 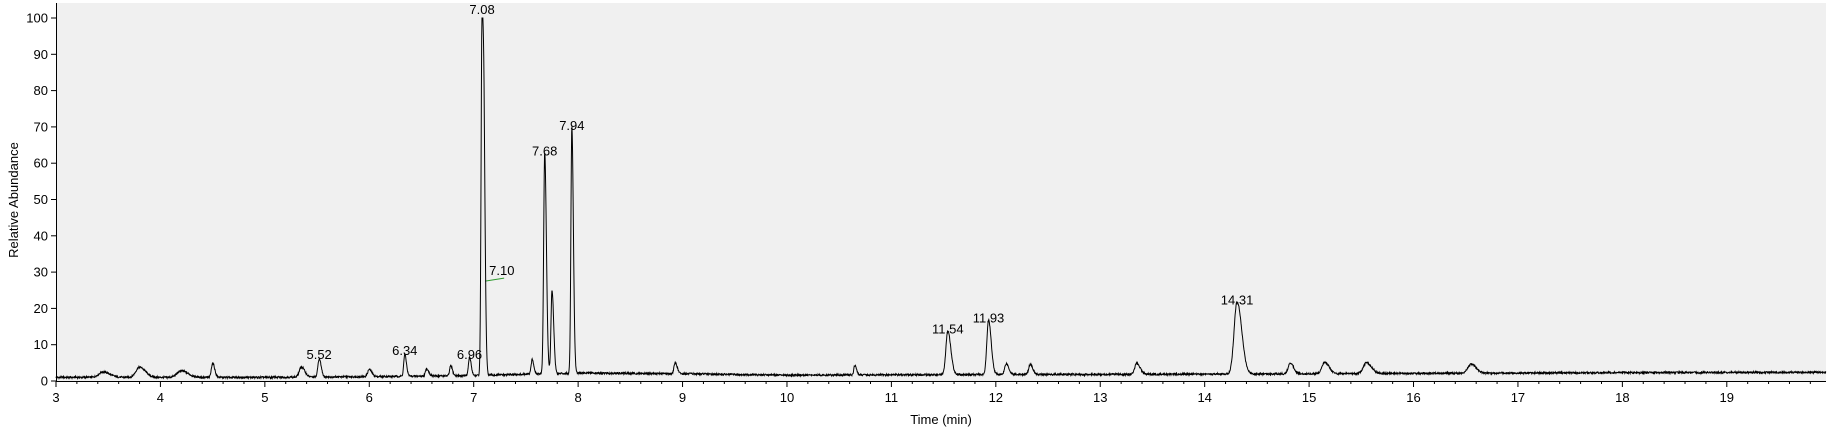 I want to click on x-tick-label: 7, so click(x=473, y=397).